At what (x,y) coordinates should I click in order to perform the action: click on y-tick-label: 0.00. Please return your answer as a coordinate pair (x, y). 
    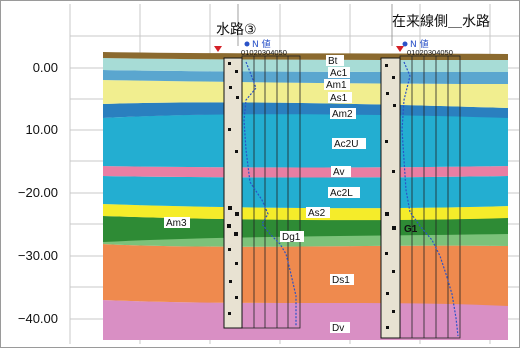
    Looking at the image, I should click on (45, 67).